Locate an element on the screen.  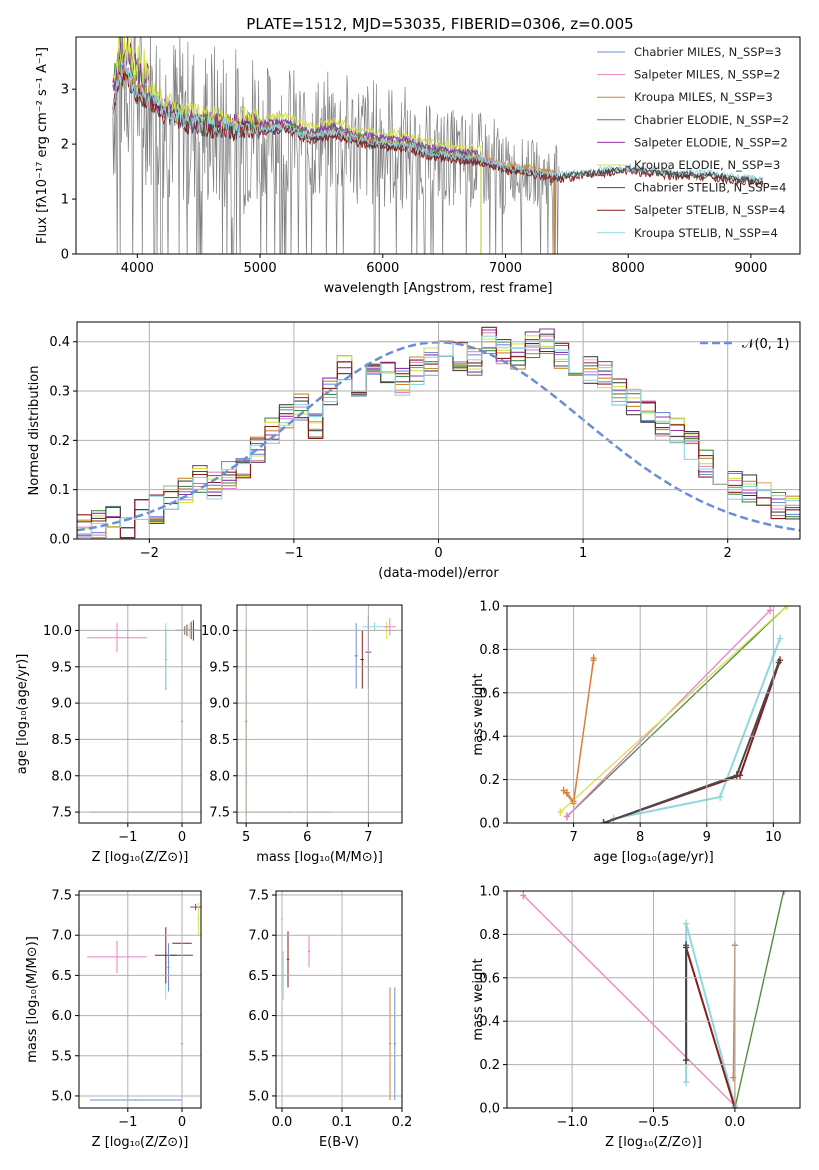
y-axis-label: Flux [fλ10⁻¹⁷ erg cm⁻² s⁻¹ A⁻¹] is located at coordinates (42, 145).